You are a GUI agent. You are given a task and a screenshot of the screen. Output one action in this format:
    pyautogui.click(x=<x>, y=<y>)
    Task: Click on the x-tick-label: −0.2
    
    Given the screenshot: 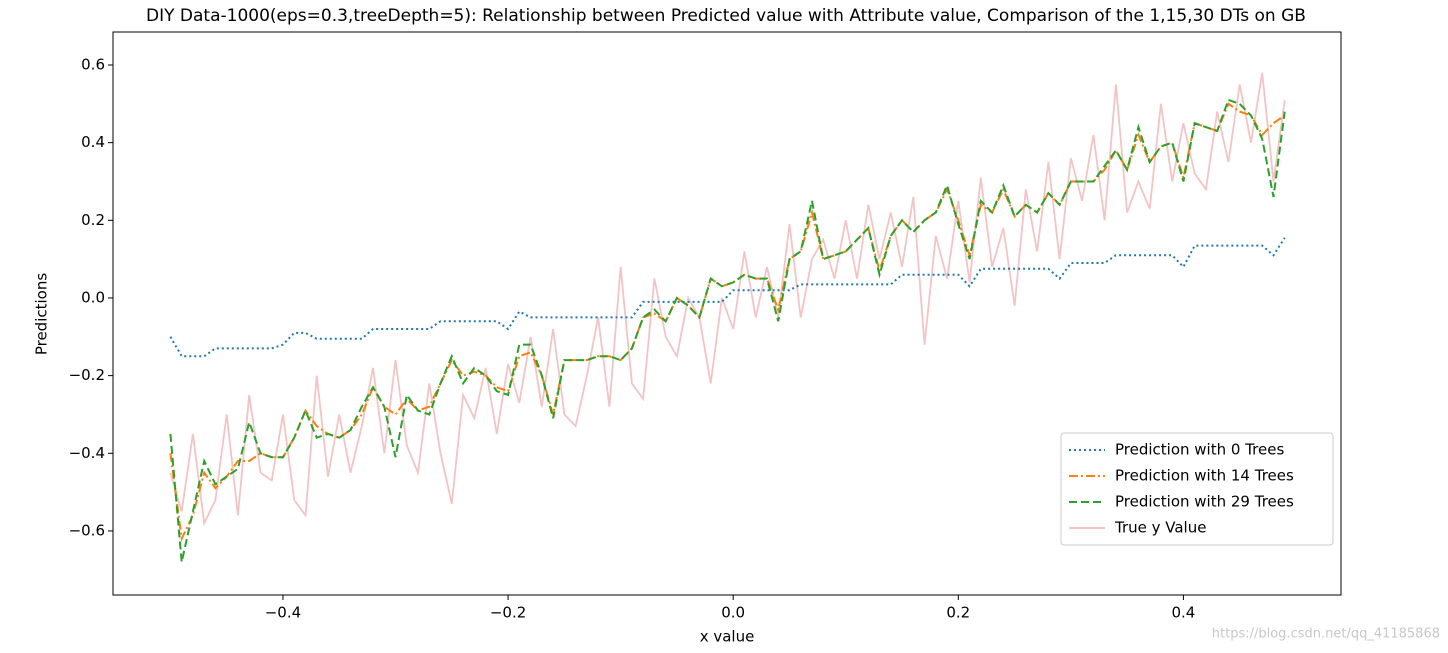 What is the action you would take?
    pyautogui.click(x=508, y=613)
    